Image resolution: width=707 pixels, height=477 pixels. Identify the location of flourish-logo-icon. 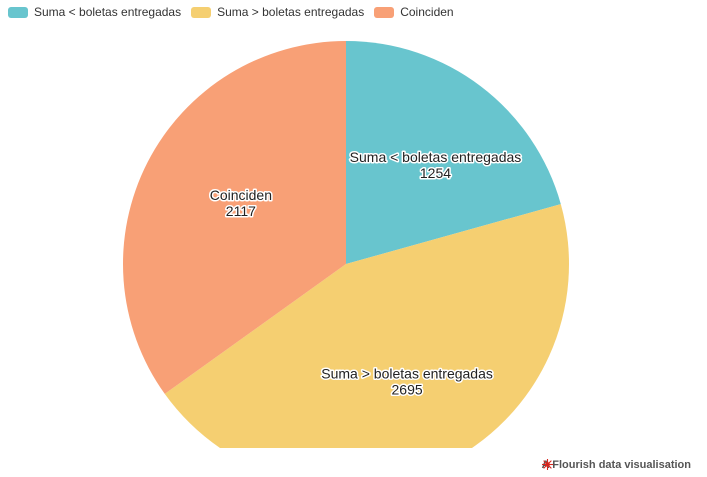
(547, 464).